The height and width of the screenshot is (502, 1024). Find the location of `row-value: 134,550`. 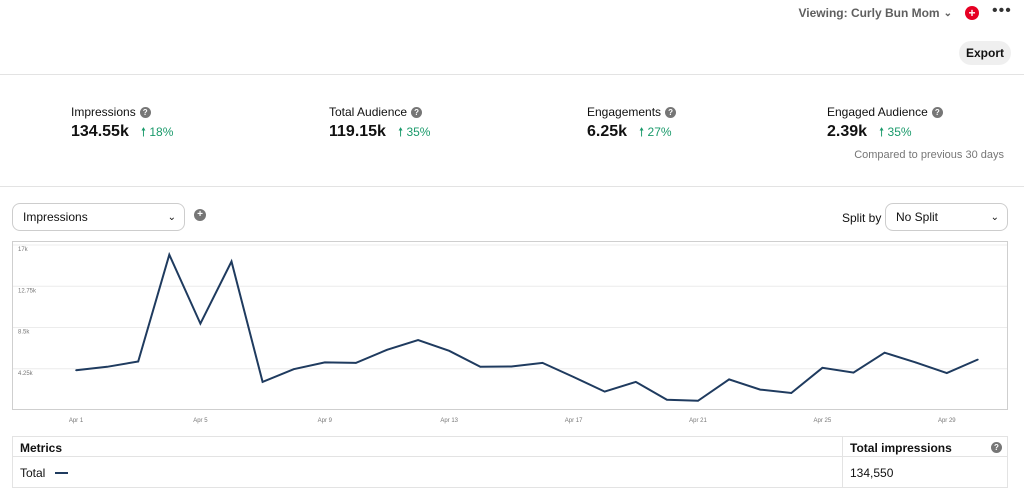

row-value: 134,550 is located at coordinates (872, 473).